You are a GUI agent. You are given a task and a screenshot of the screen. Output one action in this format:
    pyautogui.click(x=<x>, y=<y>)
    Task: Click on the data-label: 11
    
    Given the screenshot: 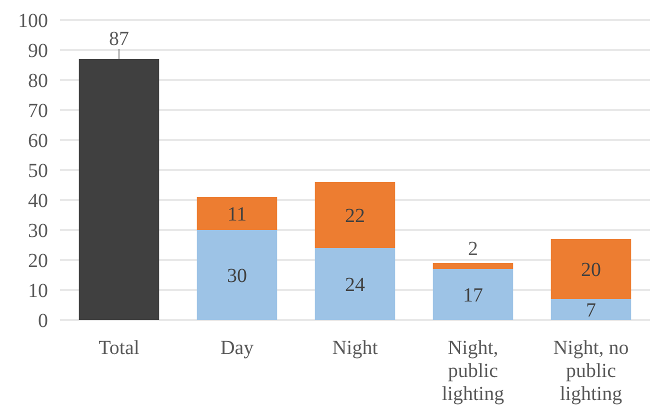 What is the action you would take?
    pyautogui.click(x=237, y=215)
    